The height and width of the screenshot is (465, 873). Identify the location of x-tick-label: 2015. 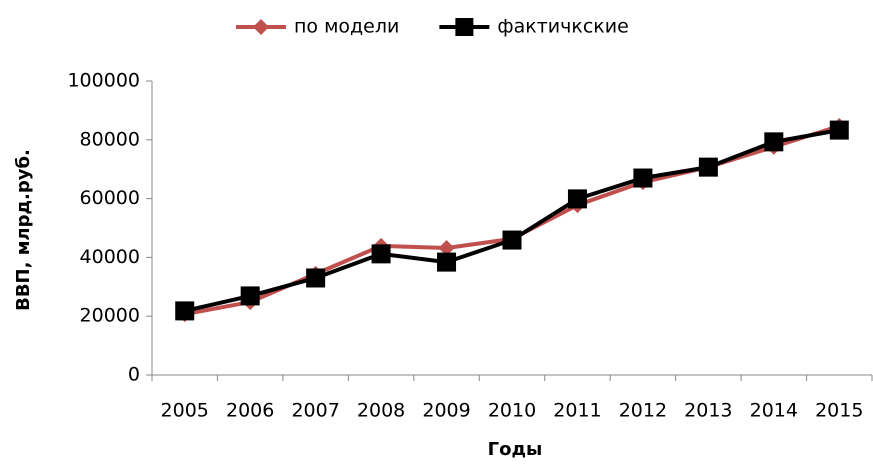
(839, 411).